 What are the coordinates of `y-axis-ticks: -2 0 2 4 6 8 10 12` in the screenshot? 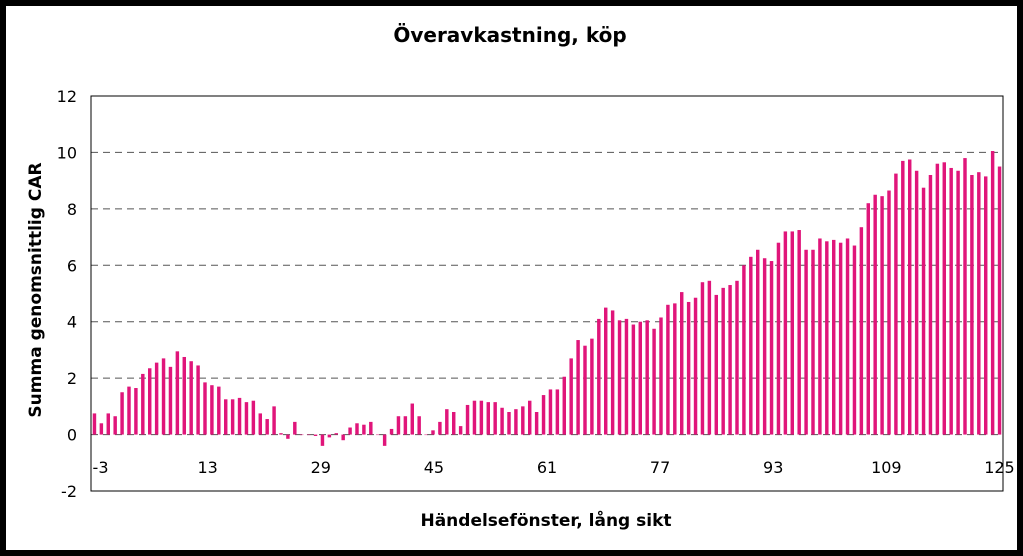 It's located at (67, 294).